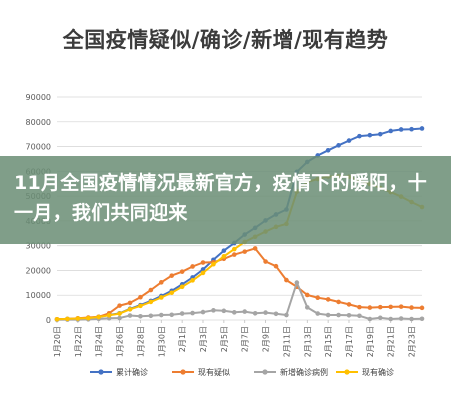  What do you see at coordinates (378, 372) in the screenshot?
I see `legend-label: 现有确诊` at bounding box center [378, 372].